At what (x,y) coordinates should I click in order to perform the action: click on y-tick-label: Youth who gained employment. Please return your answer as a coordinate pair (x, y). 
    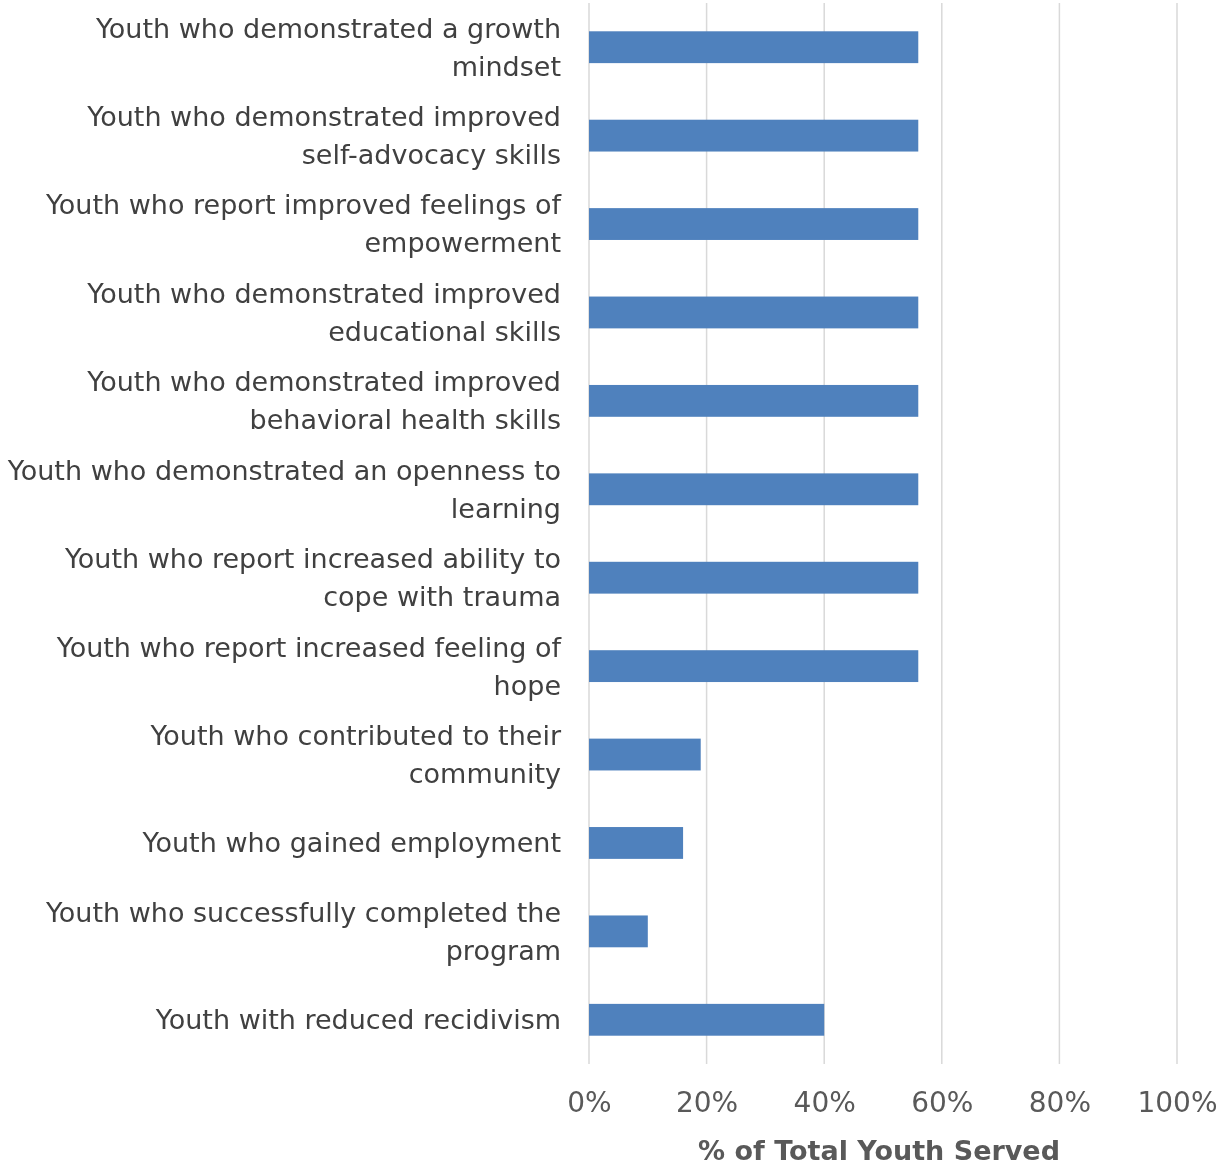
    Looking at the image, I should click on (351, 843).